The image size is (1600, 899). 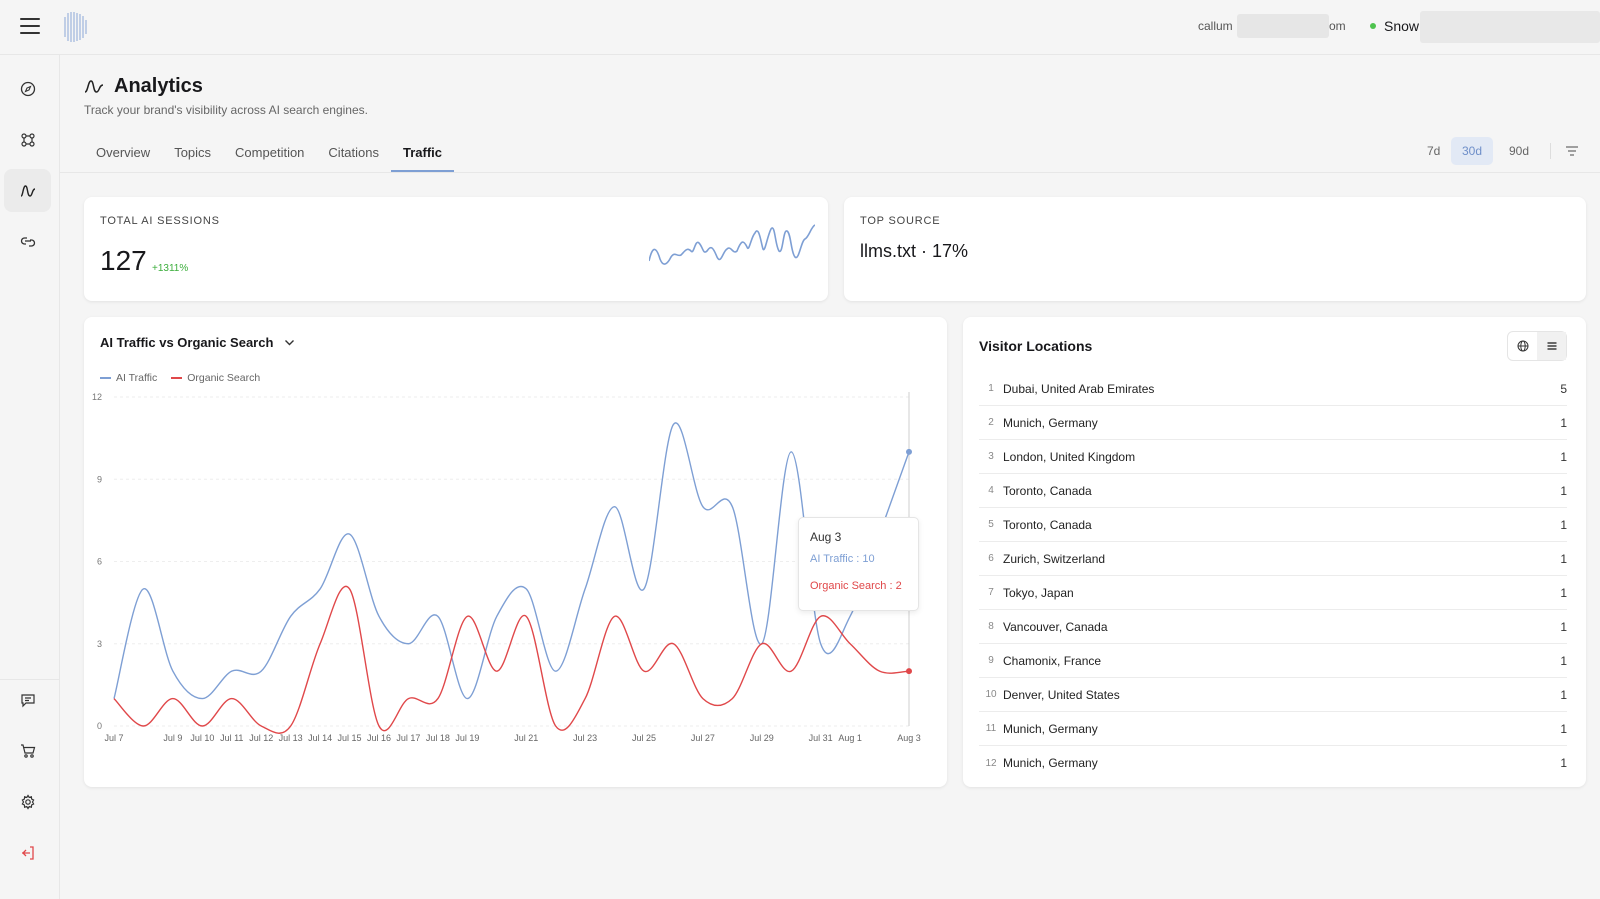 I want to click on sidebar-item-feedback, so click(x=27, y=699).